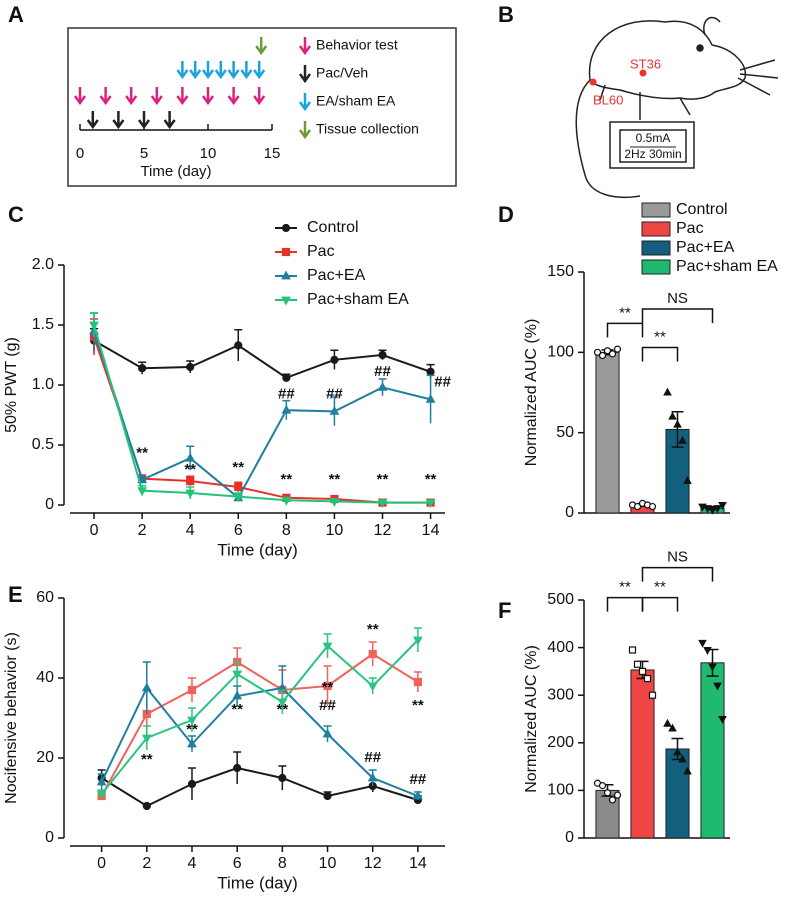 This screenshot has height=898, width=796. I want to click on y-tick-label: 100, so click(560, 790).